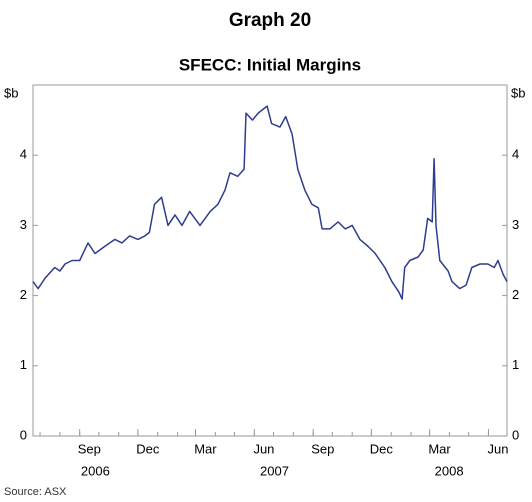  What do you see at coordinates (515, 364) in the screenshot?
I see `y-tick-label-right: 1` at bounding box center [515, 364].